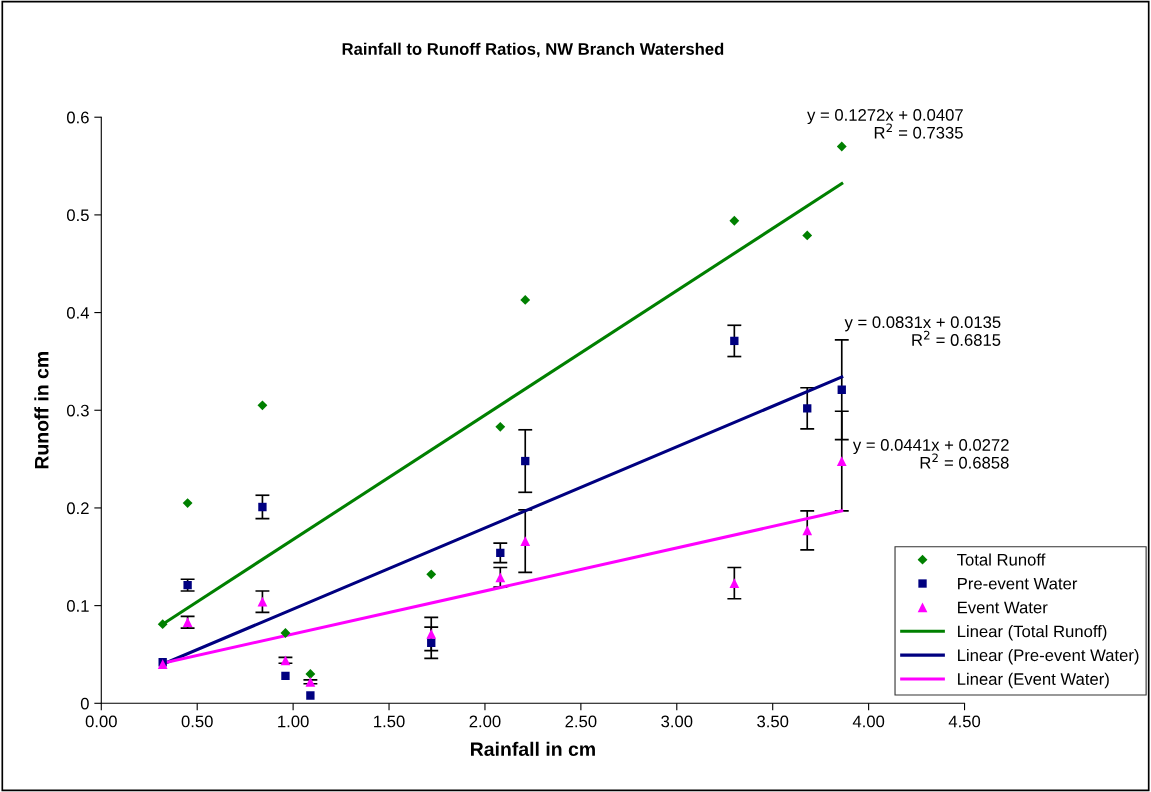 Image resolution: width=1151 pixels, height=792 pixels. I want to click on x-axis-title: Rainfall in cm, so click(533, 749).